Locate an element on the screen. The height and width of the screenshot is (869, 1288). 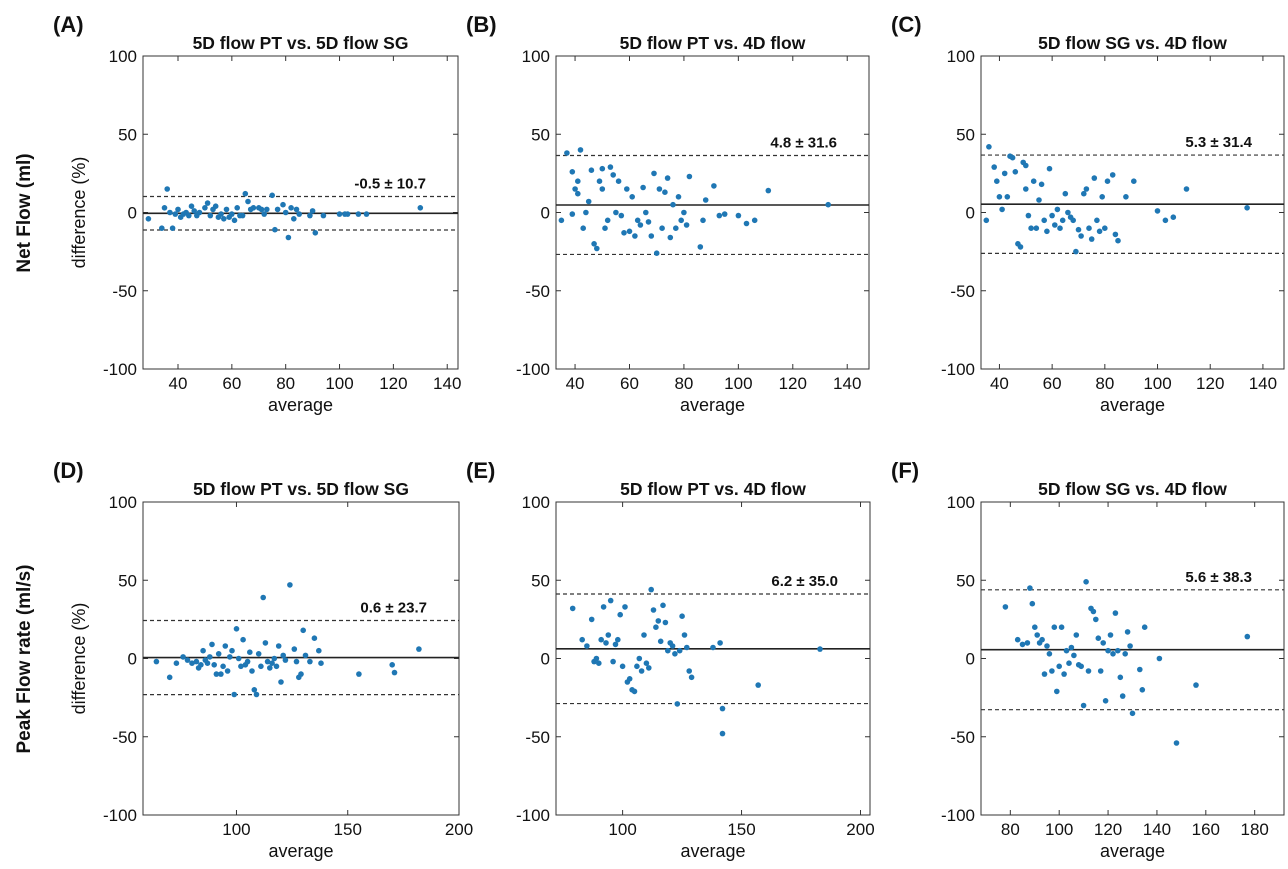
chart-c-panel-letter: (C) is located at coordinates (906, 24).